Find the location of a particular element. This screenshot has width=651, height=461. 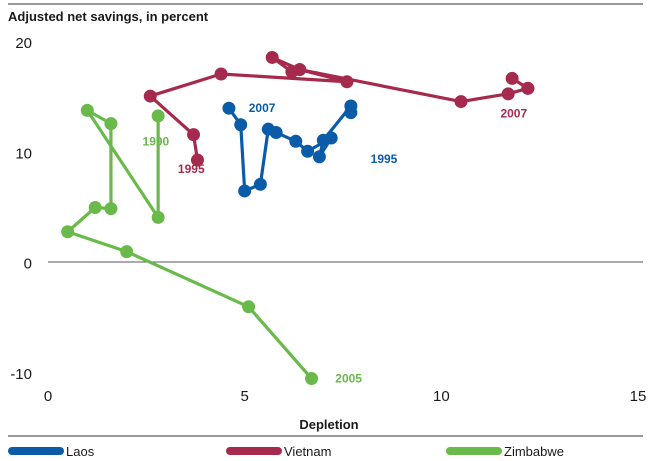

x-tick-label: 15 is located at coordinates (638, 396).